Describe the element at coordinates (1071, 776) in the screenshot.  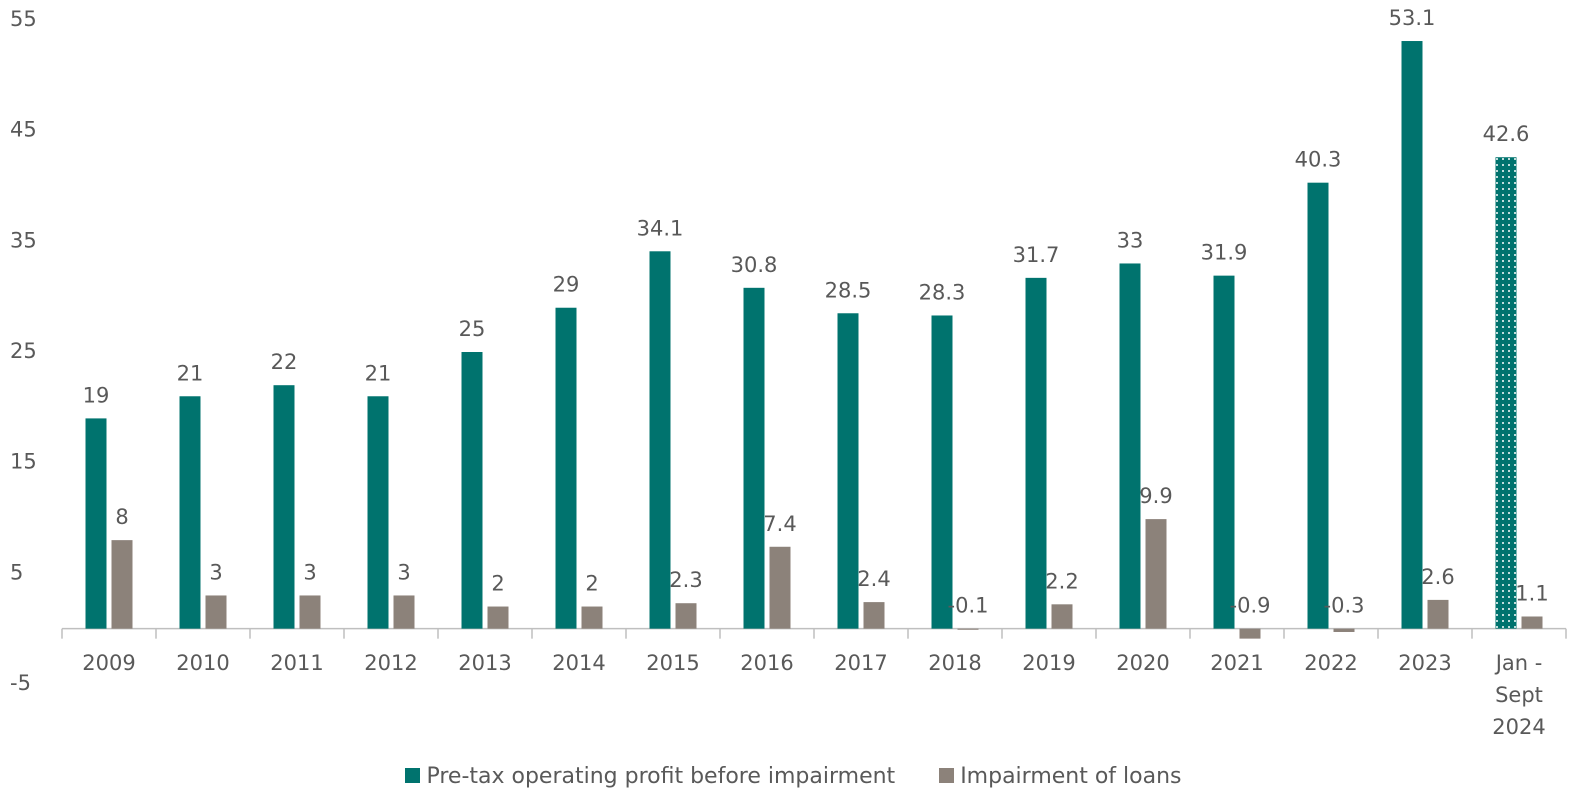
I see `legend-label: Impairment of loans` at that location.